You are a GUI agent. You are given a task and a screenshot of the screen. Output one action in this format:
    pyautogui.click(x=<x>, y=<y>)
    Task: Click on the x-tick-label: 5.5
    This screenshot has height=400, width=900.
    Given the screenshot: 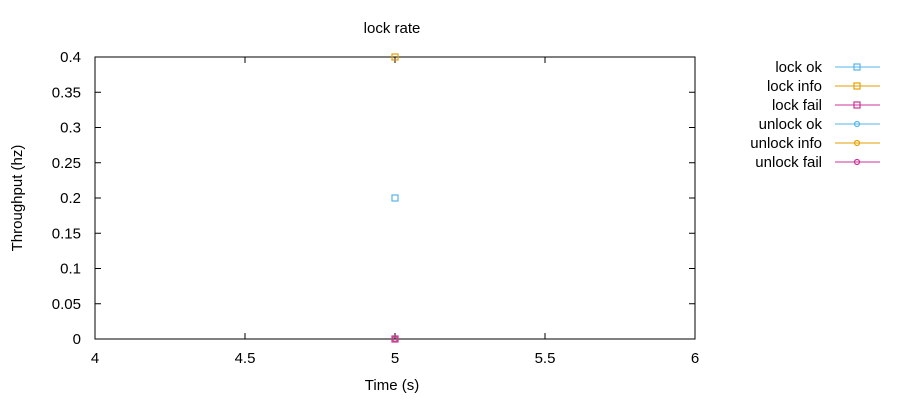 What is the action you would take?
    pyautogui.click(x=545, y=358)
    